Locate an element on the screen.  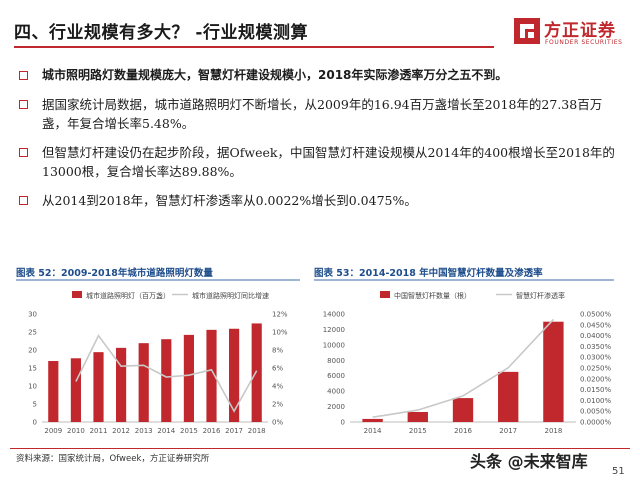
right-axis-tick-label: 0.0400% is located at coordinates (595, 336).